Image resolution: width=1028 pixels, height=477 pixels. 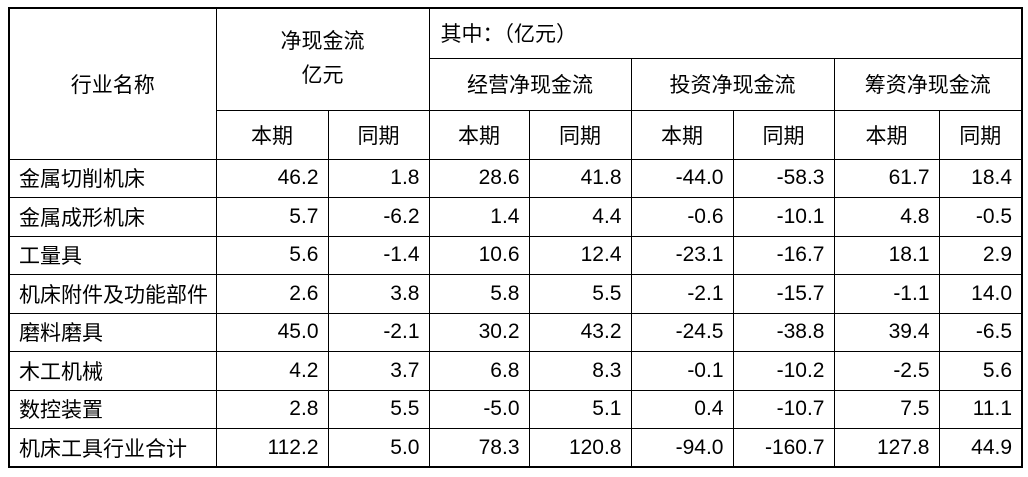 What do you see at coordinates (580, 255) in the screenshot?
I see `cell-value: 12.4` at bounding box center [580, 255].